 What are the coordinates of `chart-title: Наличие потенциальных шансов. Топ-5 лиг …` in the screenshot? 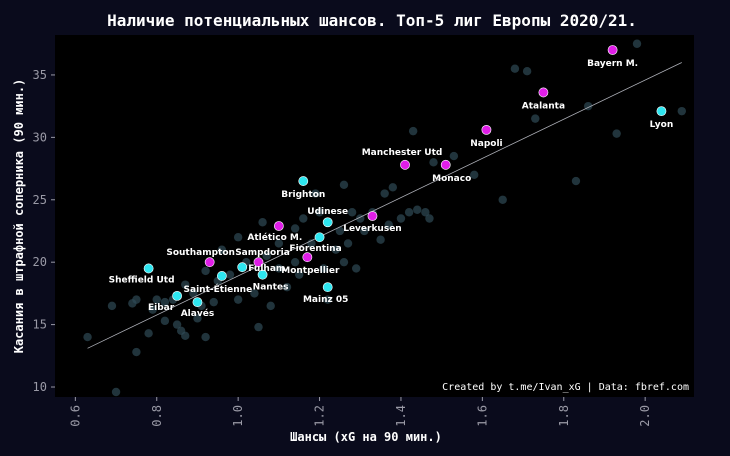 It's located at (372, 20).